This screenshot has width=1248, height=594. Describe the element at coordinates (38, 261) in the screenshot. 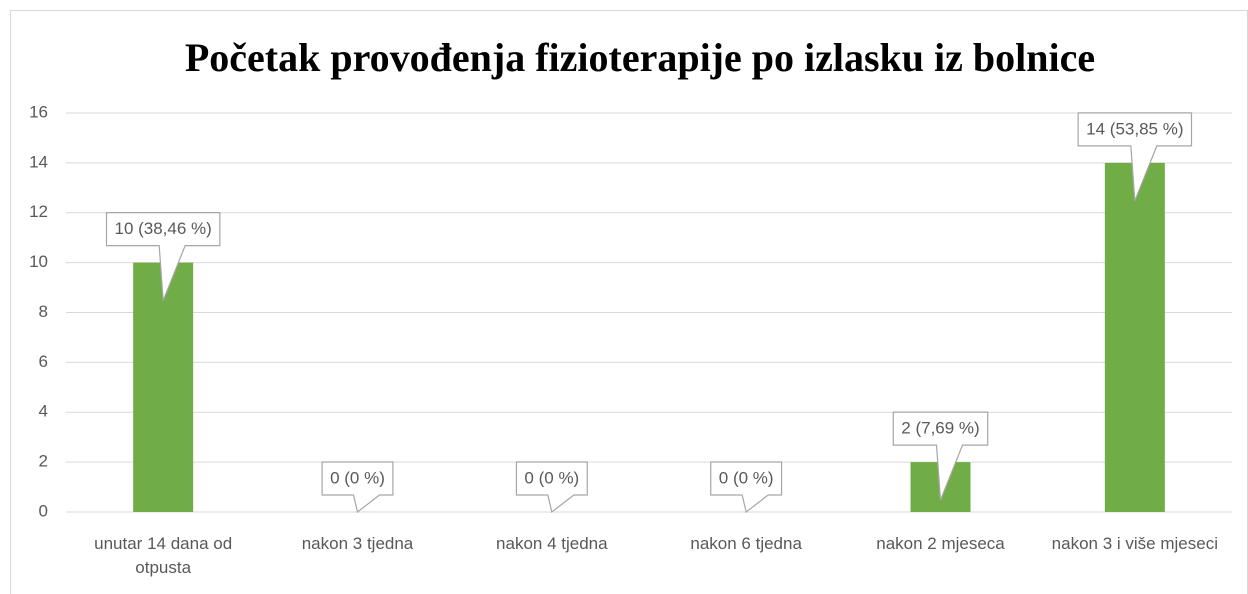

I see `y-tick-label: 10` at that location.